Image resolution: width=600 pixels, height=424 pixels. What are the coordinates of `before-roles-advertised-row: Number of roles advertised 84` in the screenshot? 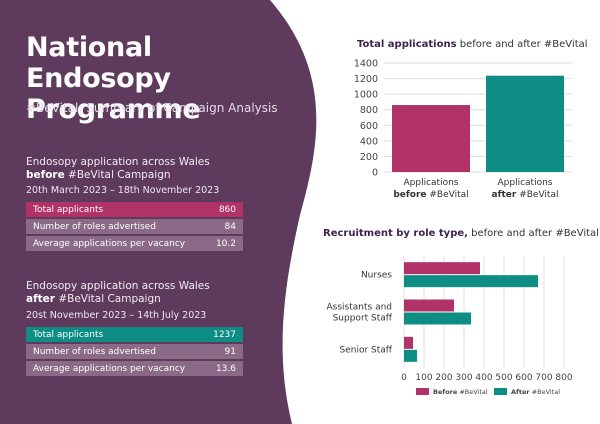 It's located at (134, 226).